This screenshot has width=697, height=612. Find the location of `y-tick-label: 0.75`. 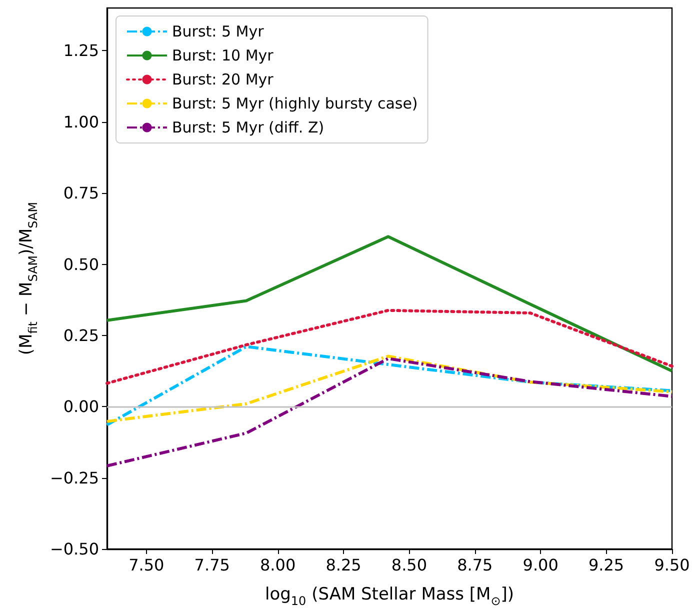

y-tick-label: 0.75 is located at coordinates (81, 193).